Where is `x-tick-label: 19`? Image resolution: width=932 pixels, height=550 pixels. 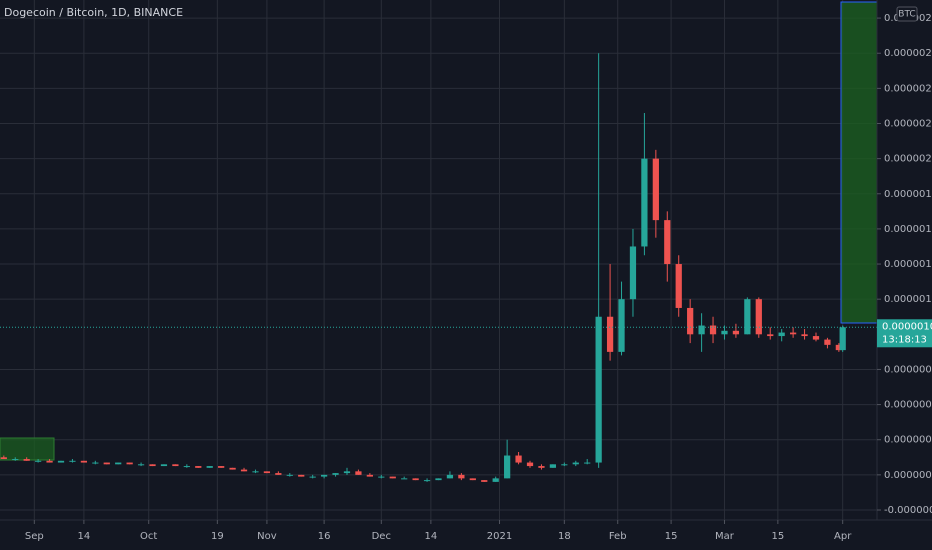 x-tick-label: 19 is located at coordinates (217, 536).